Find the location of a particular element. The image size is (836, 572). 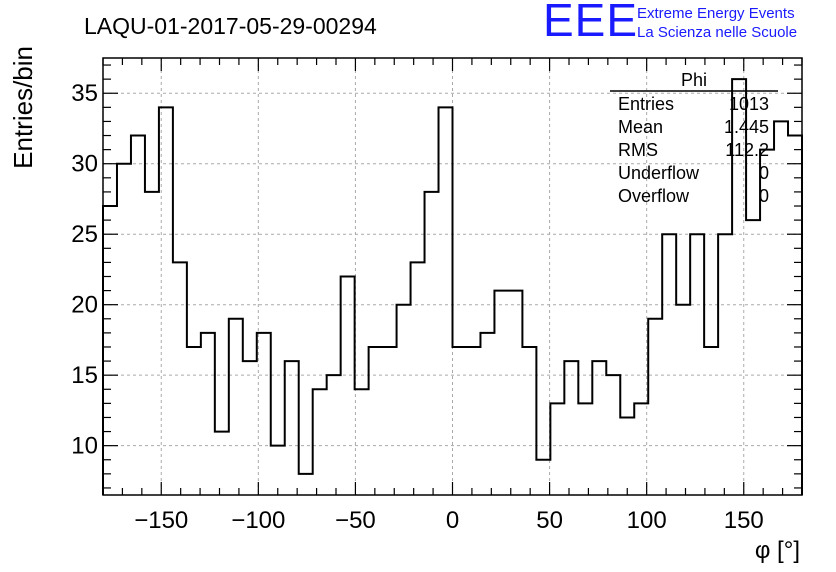

x-tick-label: −150 is located at coordinates (161, 520).